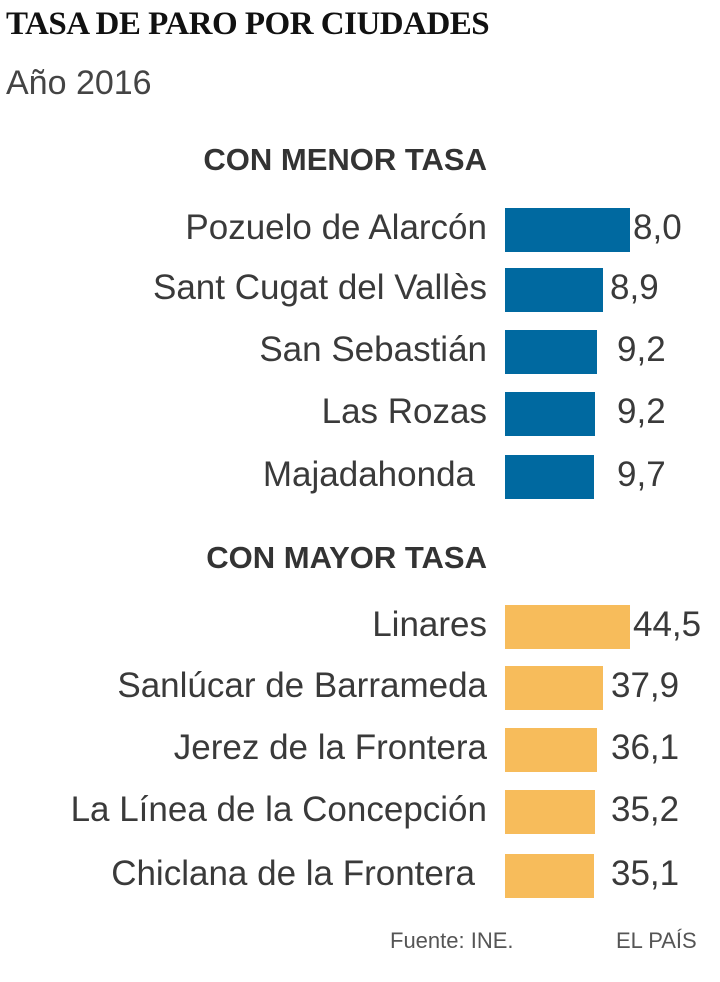  What do you see at coordinates (79, 83) in the screenshot?
I see `chart-subtitle: Año 2016` at bounding box center [79, 83].